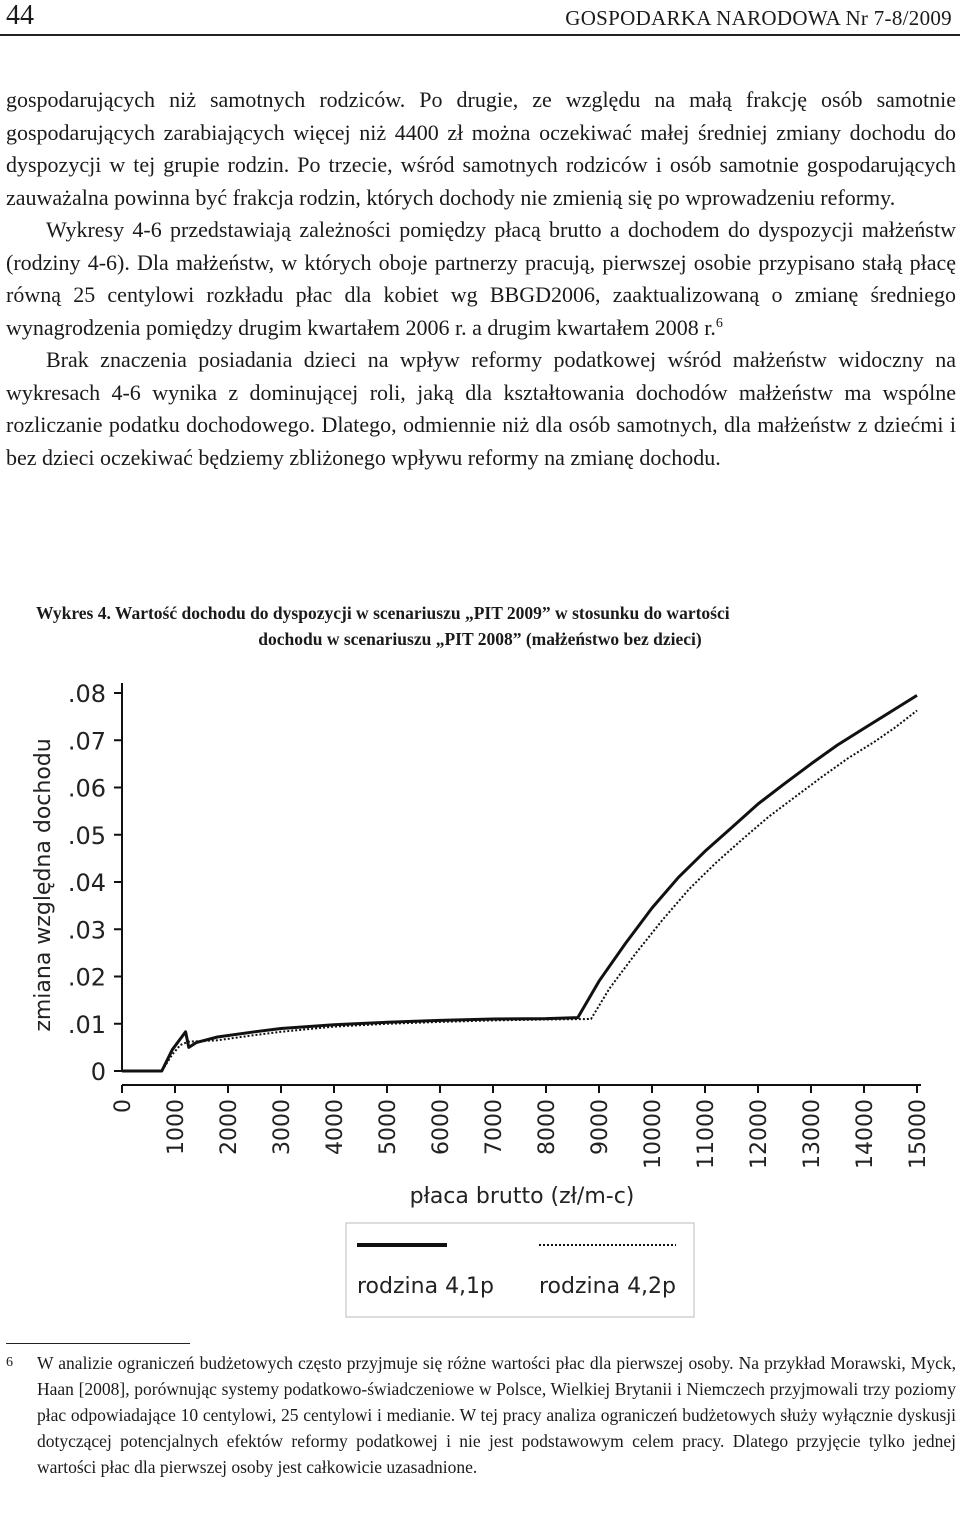 The height and width of the screenshot is (1537, 960). Describe the element at coordinates (759, 1134) in the screenshot. I see `x-tick-label: 12000` at that location.